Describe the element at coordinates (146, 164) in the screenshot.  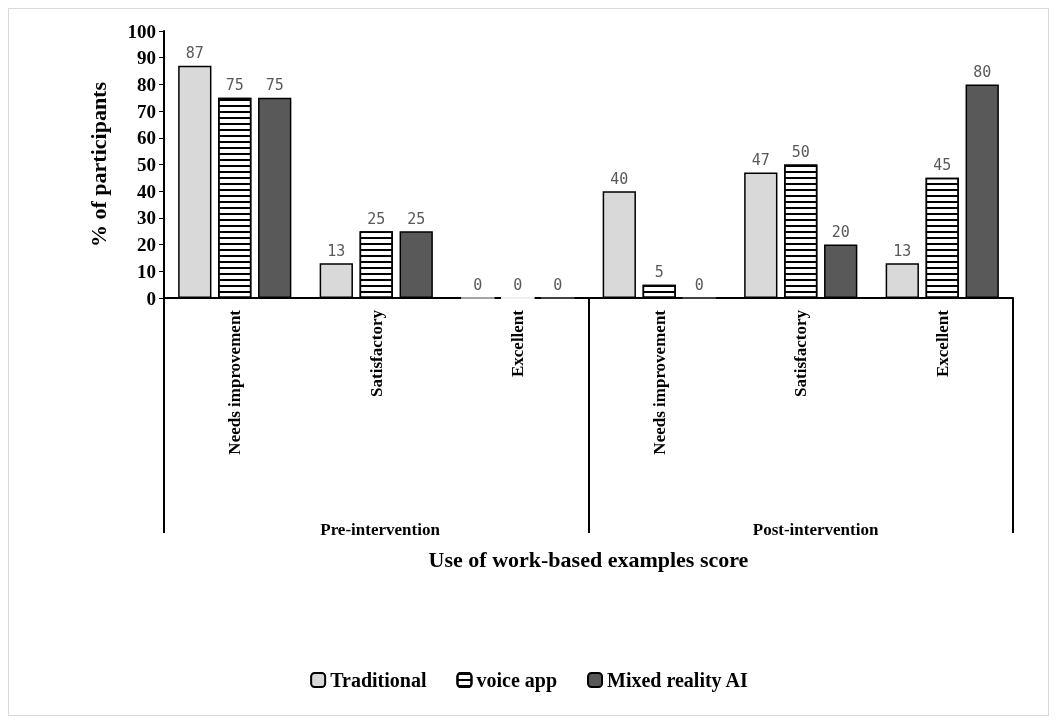
I see `y-tick-label: 50` at that location.